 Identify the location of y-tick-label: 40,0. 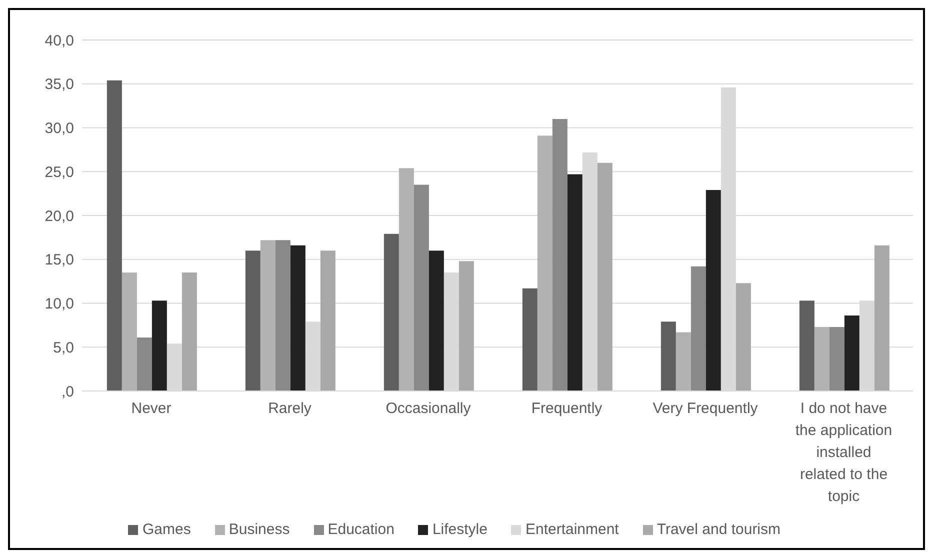
(59, 41).